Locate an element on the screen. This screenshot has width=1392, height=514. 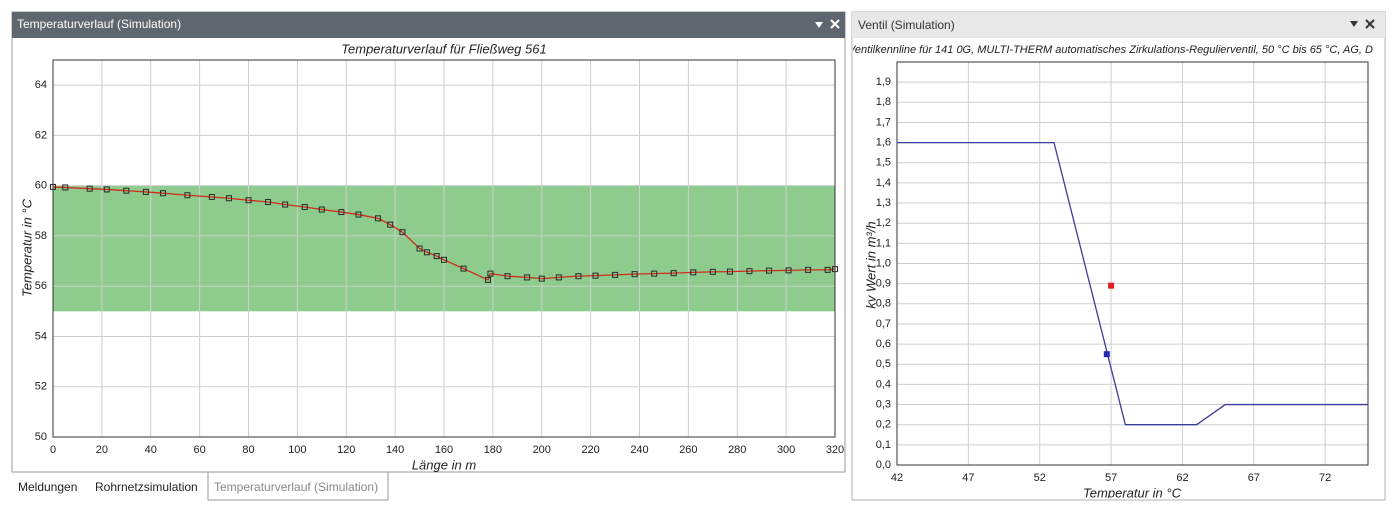
x-tick-label: 0 is located at coordinates (53, 450).